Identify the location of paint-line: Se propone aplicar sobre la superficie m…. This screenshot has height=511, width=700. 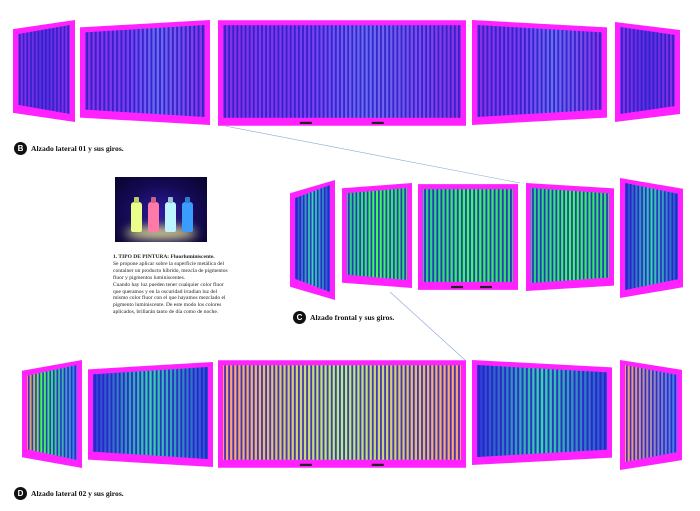
(169, 263).